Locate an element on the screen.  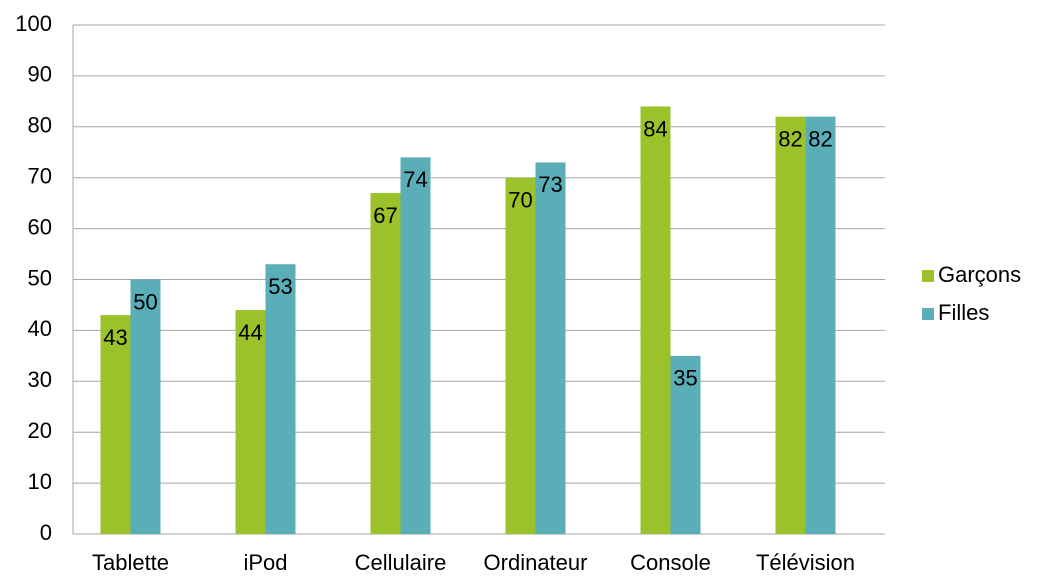
y-tick-label: 0 is located at coordinates (46, 532).